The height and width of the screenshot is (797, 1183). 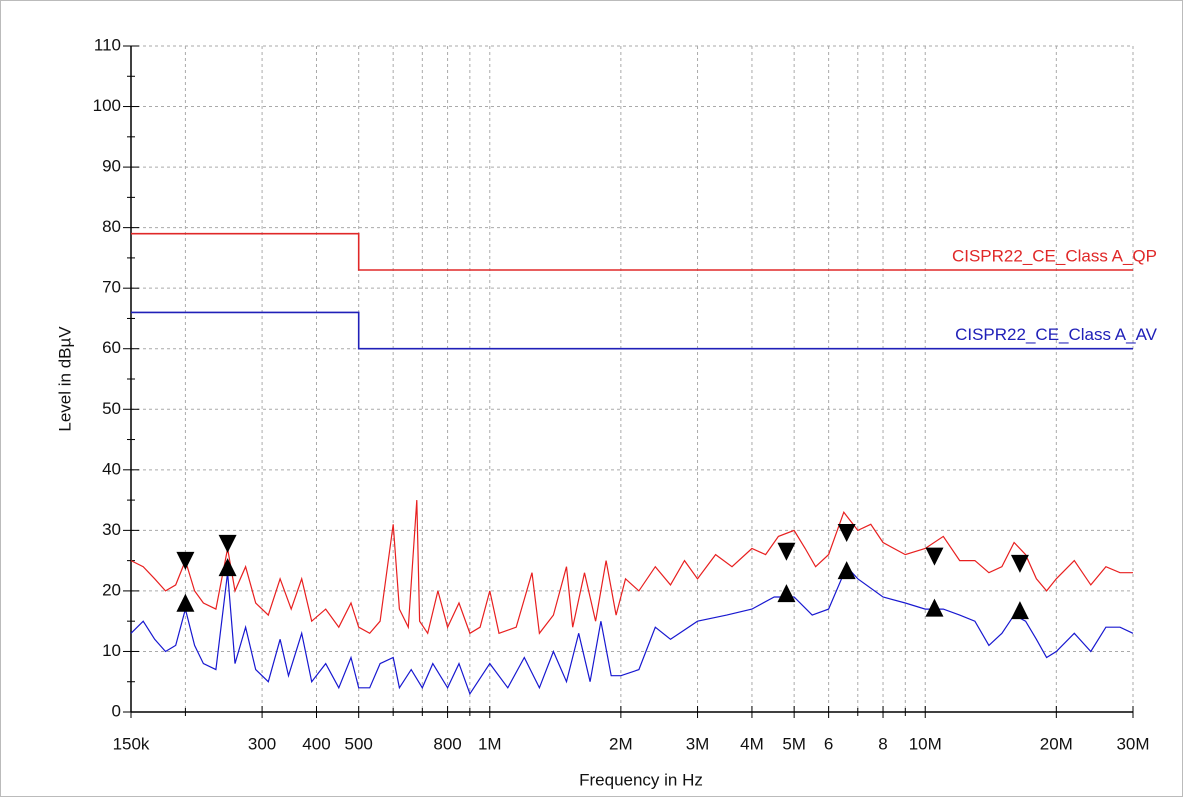 What do you see at coordinates (925, 743) in the screenshot?
I see `x-tick-label: 10M` at bounding box center [925, 743].